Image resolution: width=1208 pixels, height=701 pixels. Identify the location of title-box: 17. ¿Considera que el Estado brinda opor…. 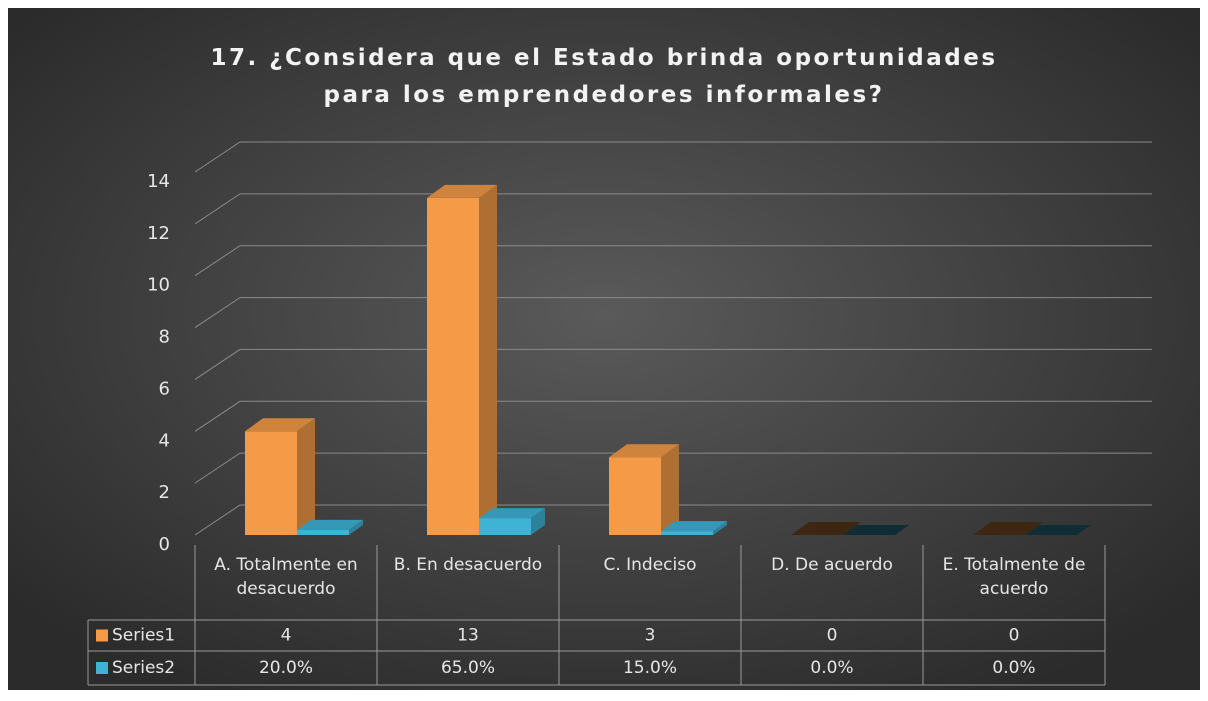
(604, 76).